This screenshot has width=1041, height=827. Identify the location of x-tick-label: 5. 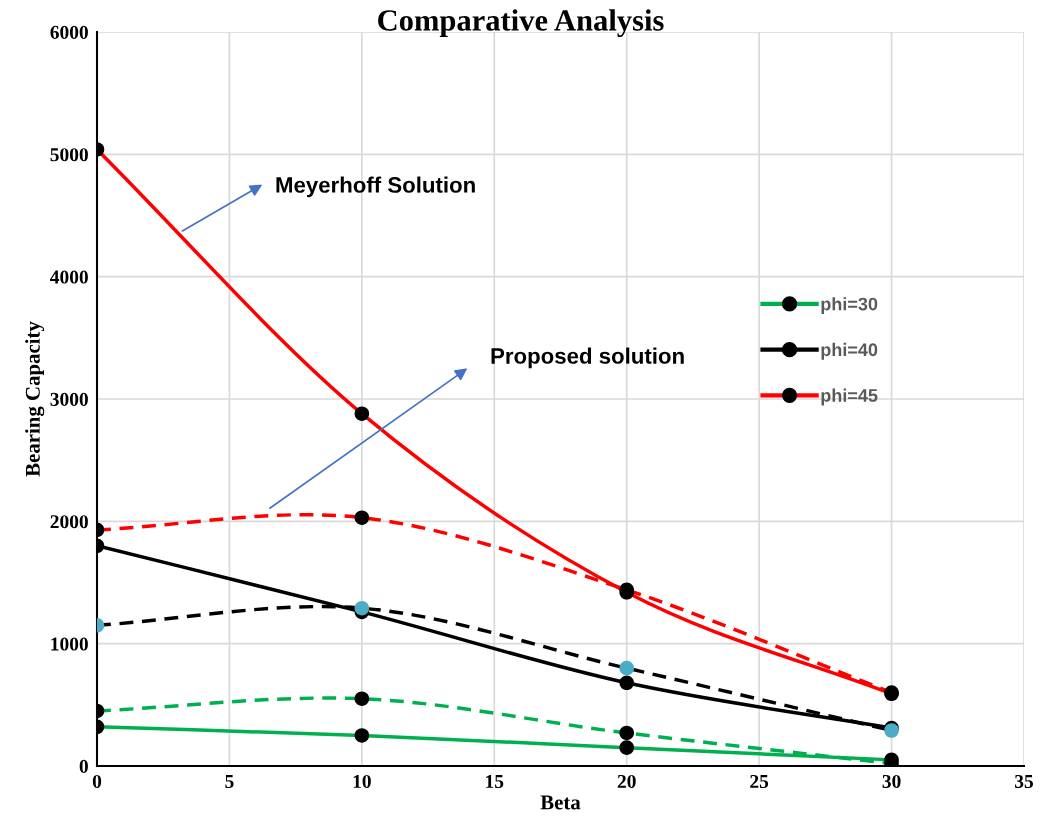
(229, 782).